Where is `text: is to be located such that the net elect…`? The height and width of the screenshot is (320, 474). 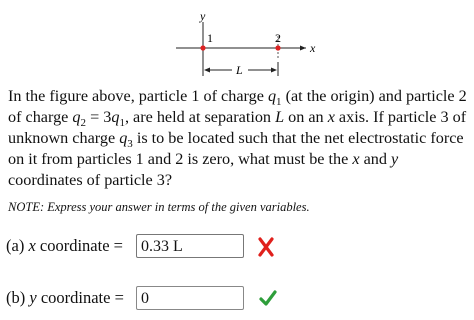 text: is to be located such that the net elect… is located at coordinates (236, 148).